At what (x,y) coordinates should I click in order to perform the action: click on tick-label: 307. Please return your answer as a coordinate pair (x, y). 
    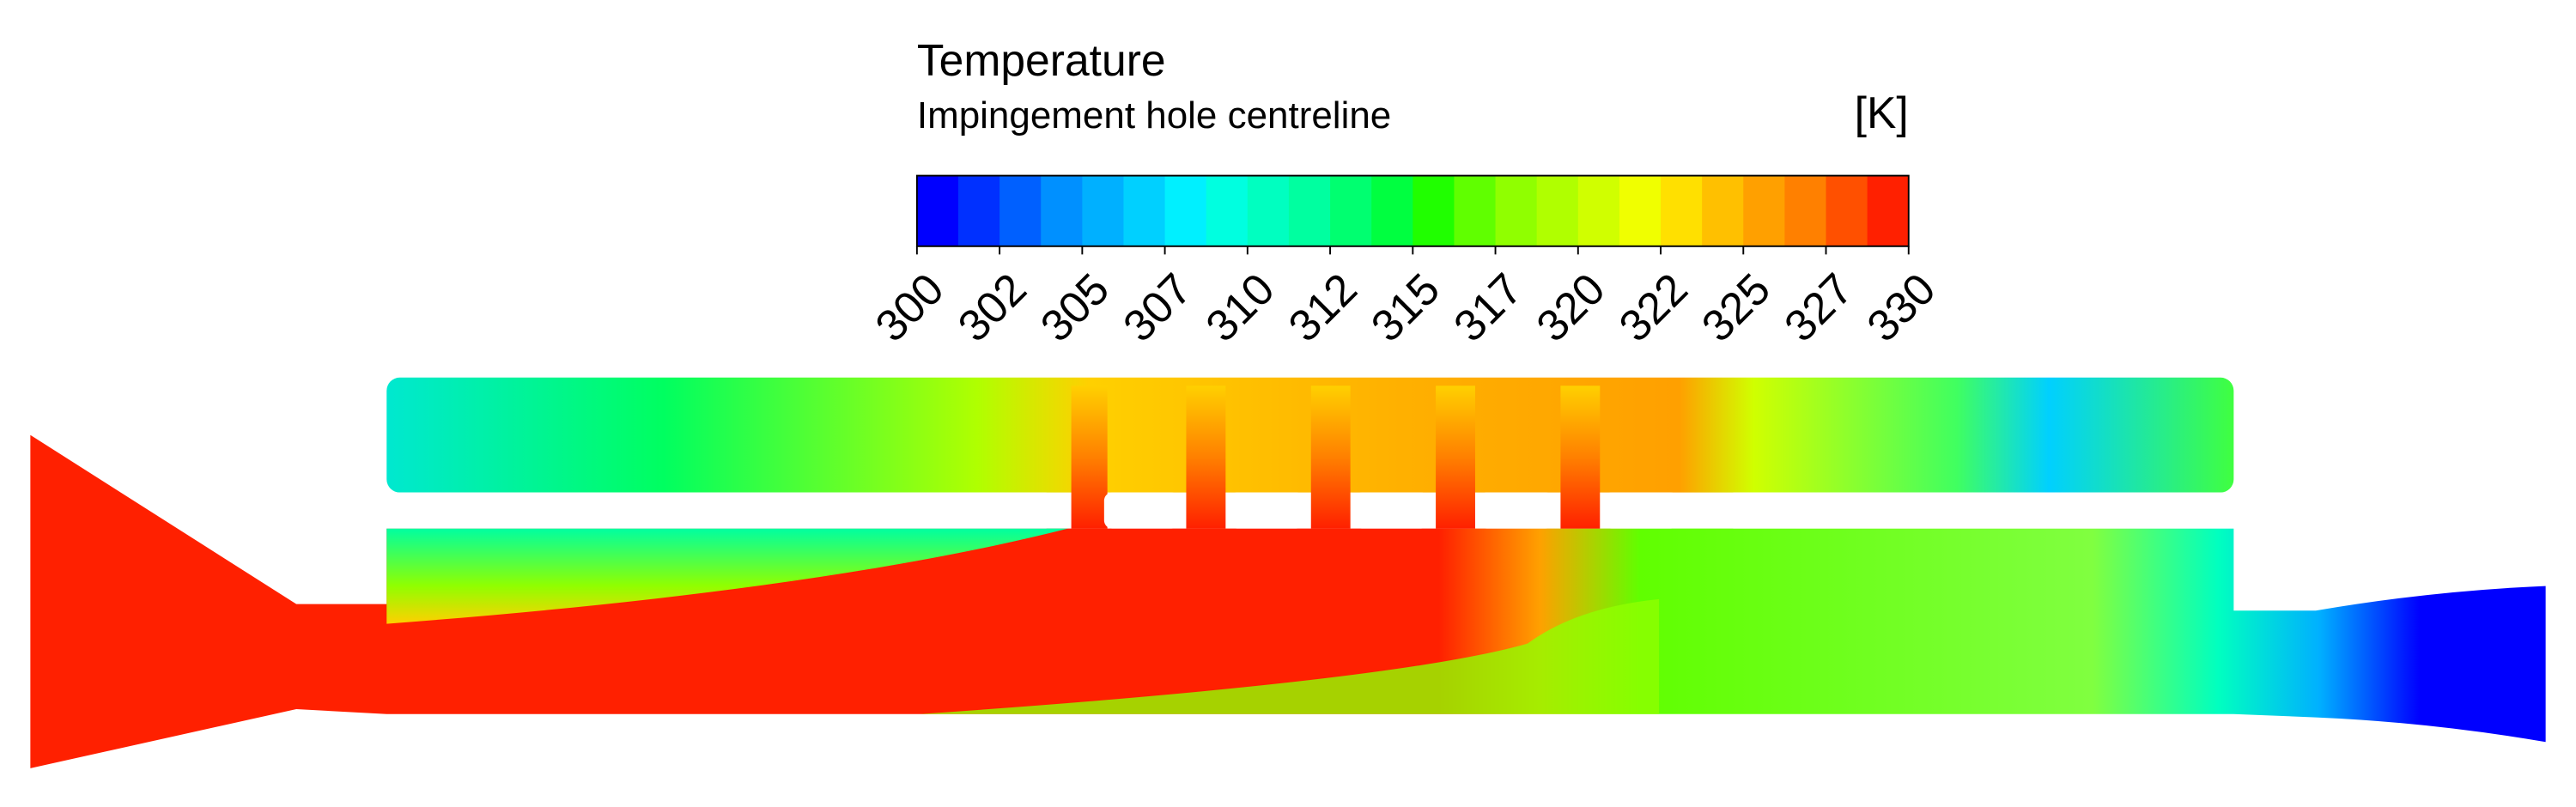
    Looking at the image, I should click on (1158, 307).